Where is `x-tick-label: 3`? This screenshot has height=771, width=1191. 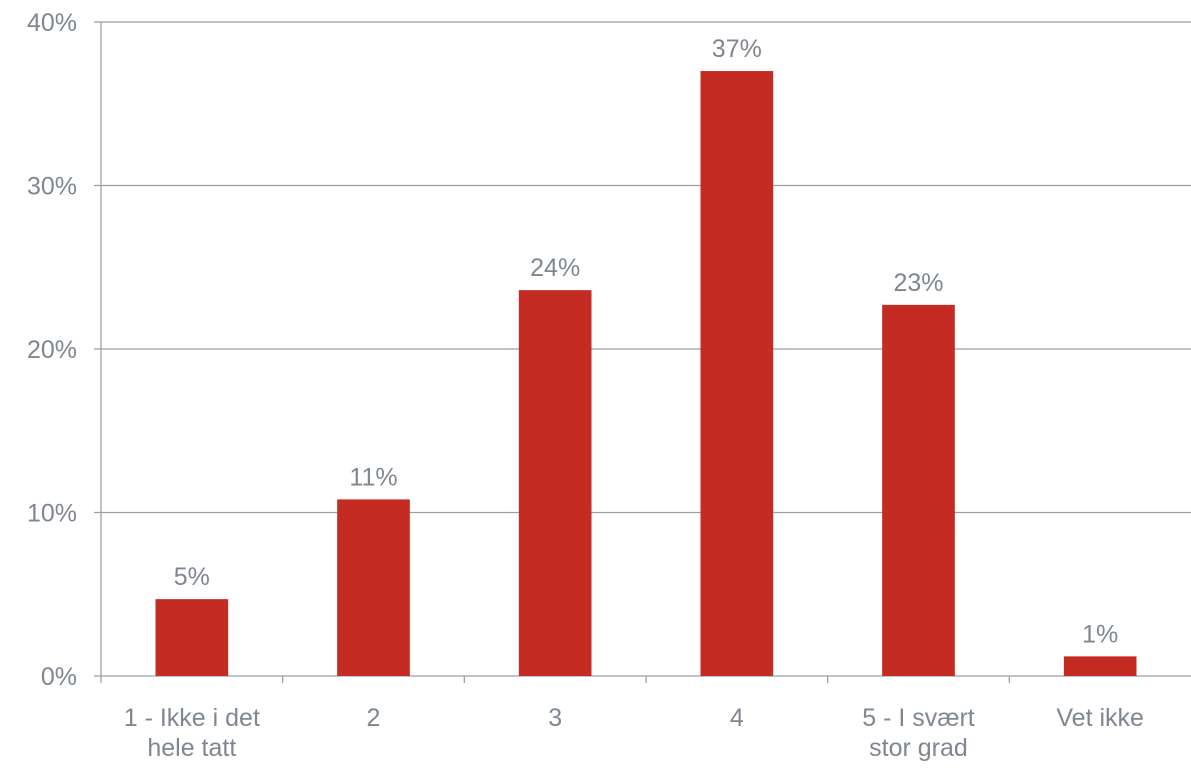
x-tick-label: 3 is located at coordinates (555, 718).